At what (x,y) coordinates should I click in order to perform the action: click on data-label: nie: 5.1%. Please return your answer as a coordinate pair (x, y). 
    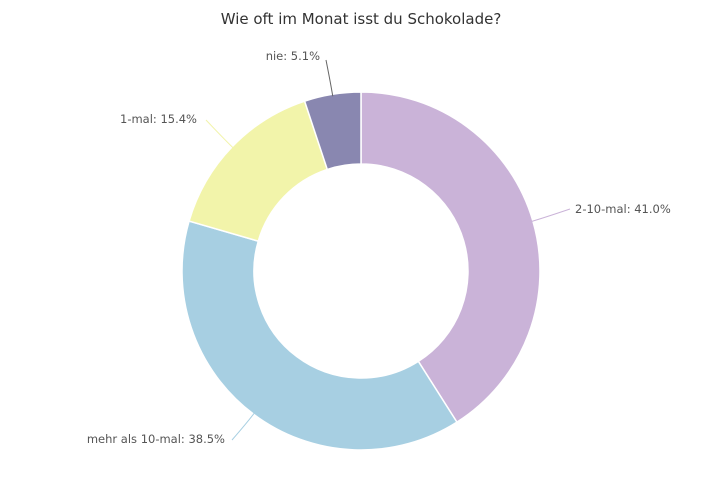
    Looking at the image, I should click on (293, 56).